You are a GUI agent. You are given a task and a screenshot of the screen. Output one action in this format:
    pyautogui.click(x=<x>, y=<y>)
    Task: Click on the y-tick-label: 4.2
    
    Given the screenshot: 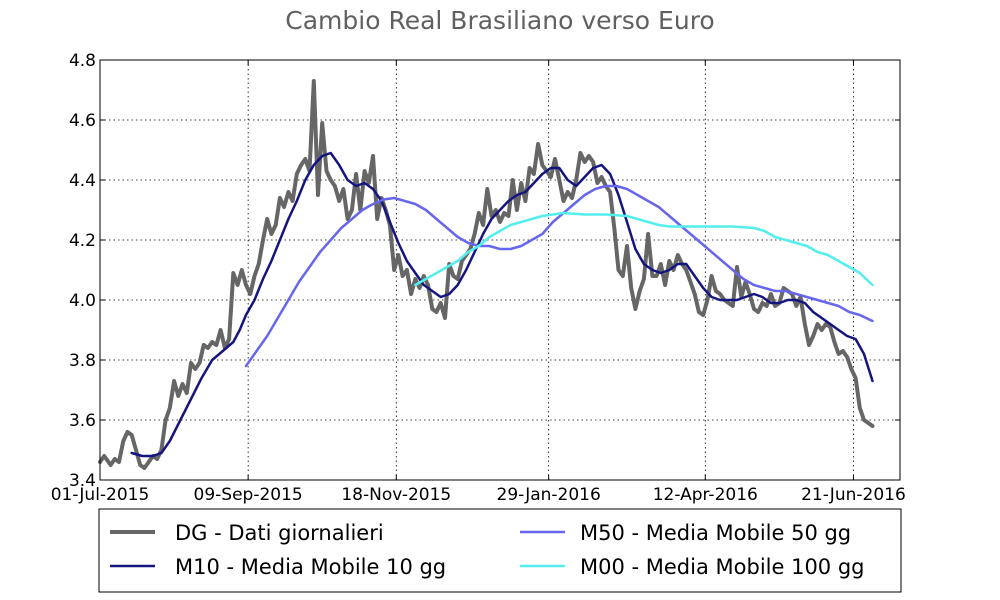 What is the action you would take?
    pyautogui.click(x=82, y=241)
    